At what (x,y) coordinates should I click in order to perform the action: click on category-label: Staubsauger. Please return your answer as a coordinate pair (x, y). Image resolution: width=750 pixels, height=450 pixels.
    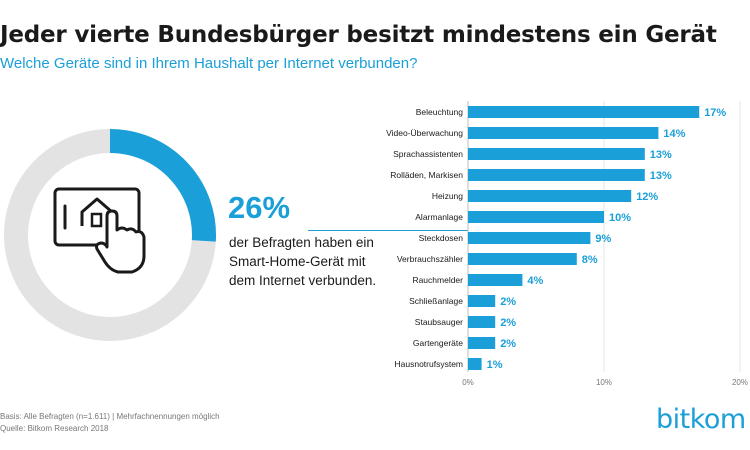
    Looking at the image, I should click on (439, 322).